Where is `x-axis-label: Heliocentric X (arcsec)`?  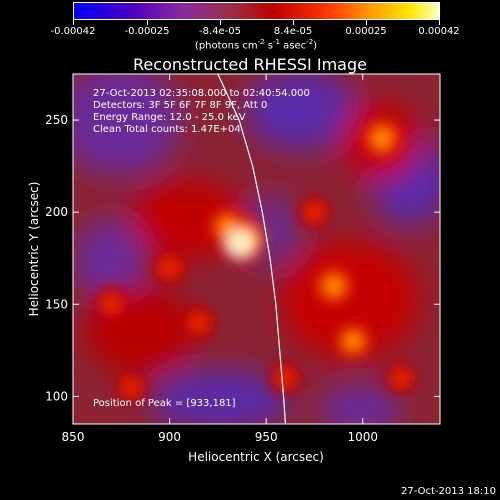
x-axis-label: Heliocentric X (arcsec) is located at coordinates (256, 457).